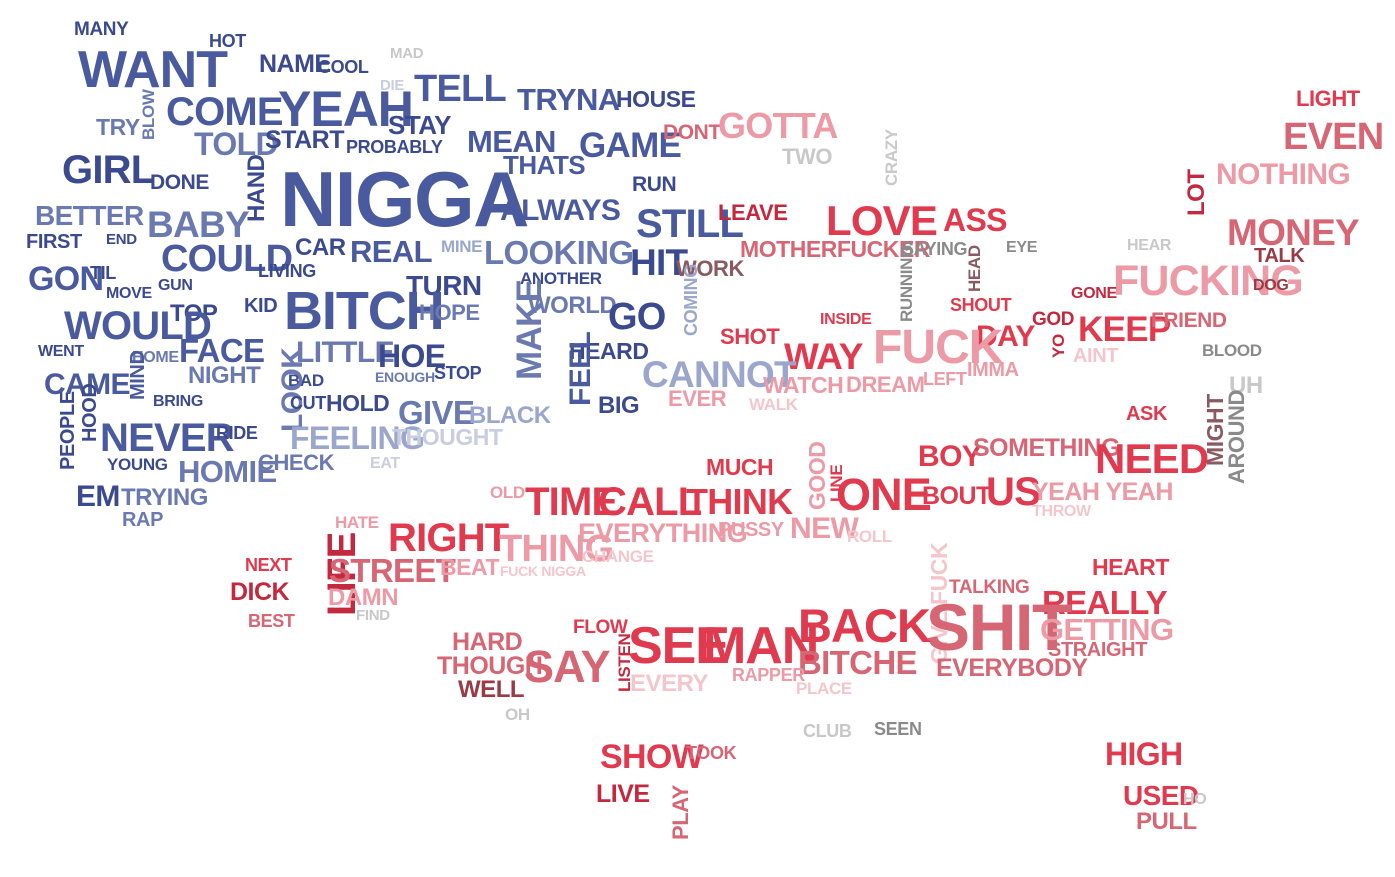 The height and width of the screenshot is (877, 1395). Describe the element at coordinates (363, 597) in the screenshot. I see `word-damn: DAMN` at that location.